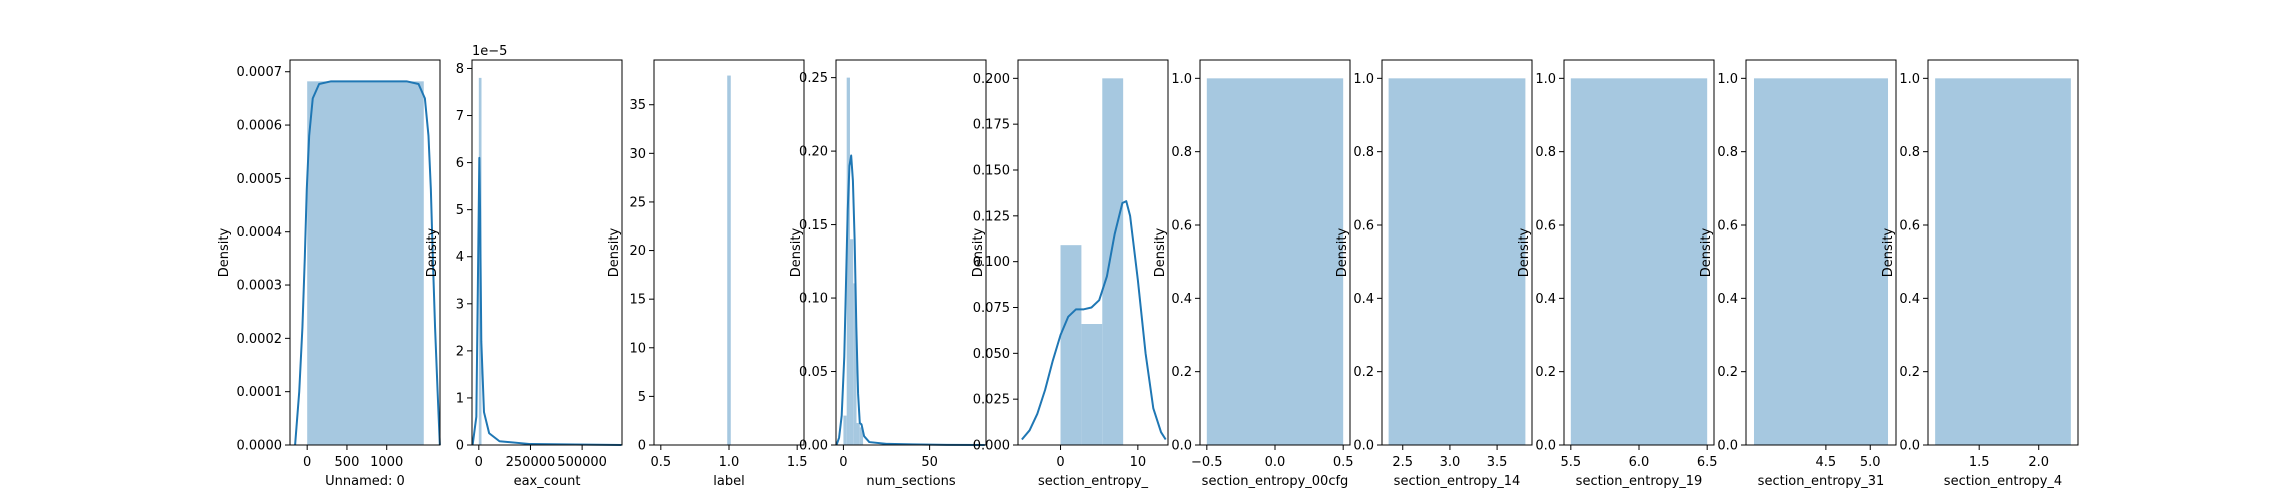 The image size is (2290, 500). What do you see at coordinates (813, 225) in the screenshot?
I see `y-tick-label: 0.15` at bounding box center [813, 225].